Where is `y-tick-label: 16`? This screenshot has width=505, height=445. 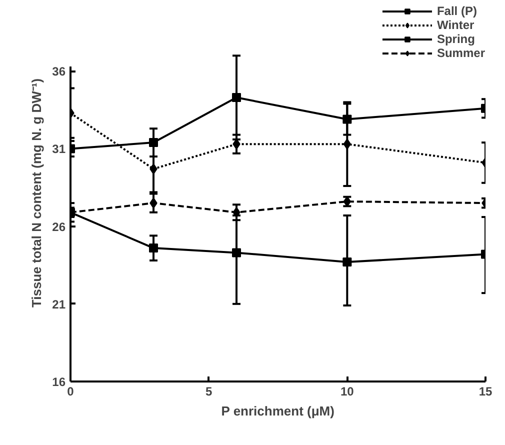 y-tick-label: 16 is located at coordinates (59, 382).